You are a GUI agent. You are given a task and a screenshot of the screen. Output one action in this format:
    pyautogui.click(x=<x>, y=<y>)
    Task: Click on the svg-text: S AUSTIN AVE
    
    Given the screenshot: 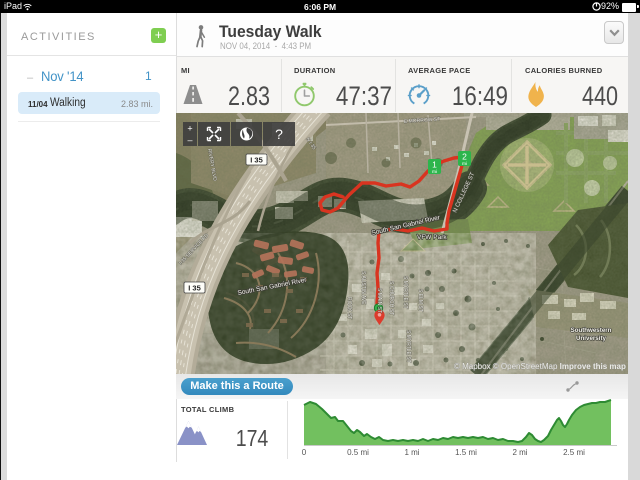 What is the action you would take?
    pyautogui.click(x=363, y=288)
    